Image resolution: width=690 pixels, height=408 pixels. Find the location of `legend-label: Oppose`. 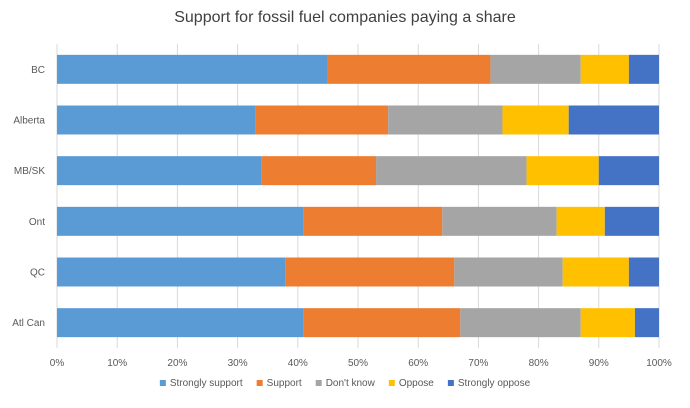

legend-label: Oppose is located at coordinates (416, 383).